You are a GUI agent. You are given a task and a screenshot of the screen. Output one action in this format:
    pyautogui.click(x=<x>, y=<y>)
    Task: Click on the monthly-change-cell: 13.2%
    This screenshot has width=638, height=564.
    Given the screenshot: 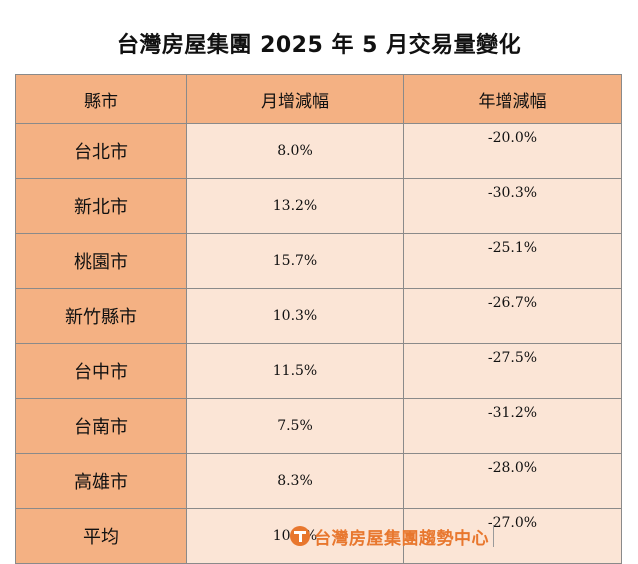 What is the action you would take?
    pyautogui.click(x=295, y=206)
    